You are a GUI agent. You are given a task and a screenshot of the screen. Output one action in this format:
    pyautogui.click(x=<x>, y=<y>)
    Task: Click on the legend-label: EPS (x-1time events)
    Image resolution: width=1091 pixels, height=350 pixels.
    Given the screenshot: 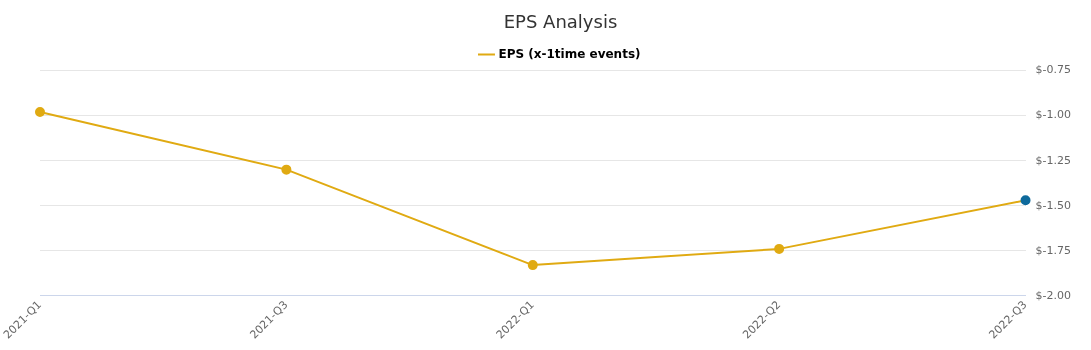 What is the action you would take?
    pyautogui.click(x=569, y=53)
    